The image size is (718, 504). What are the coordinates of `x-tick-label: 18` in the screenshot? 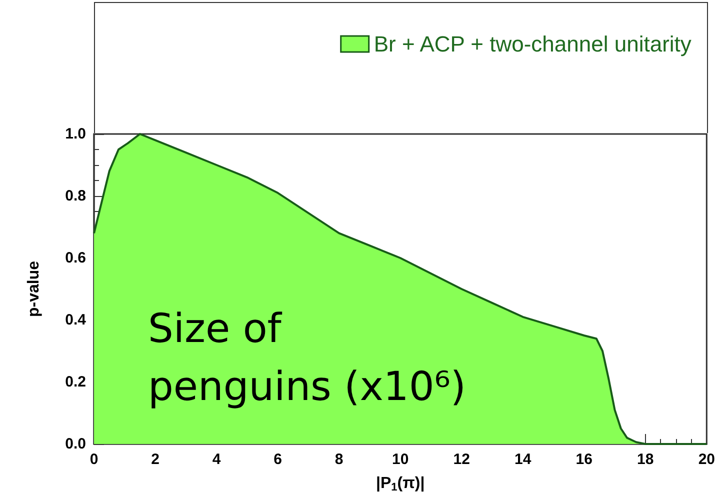 It's located at (645, 459).